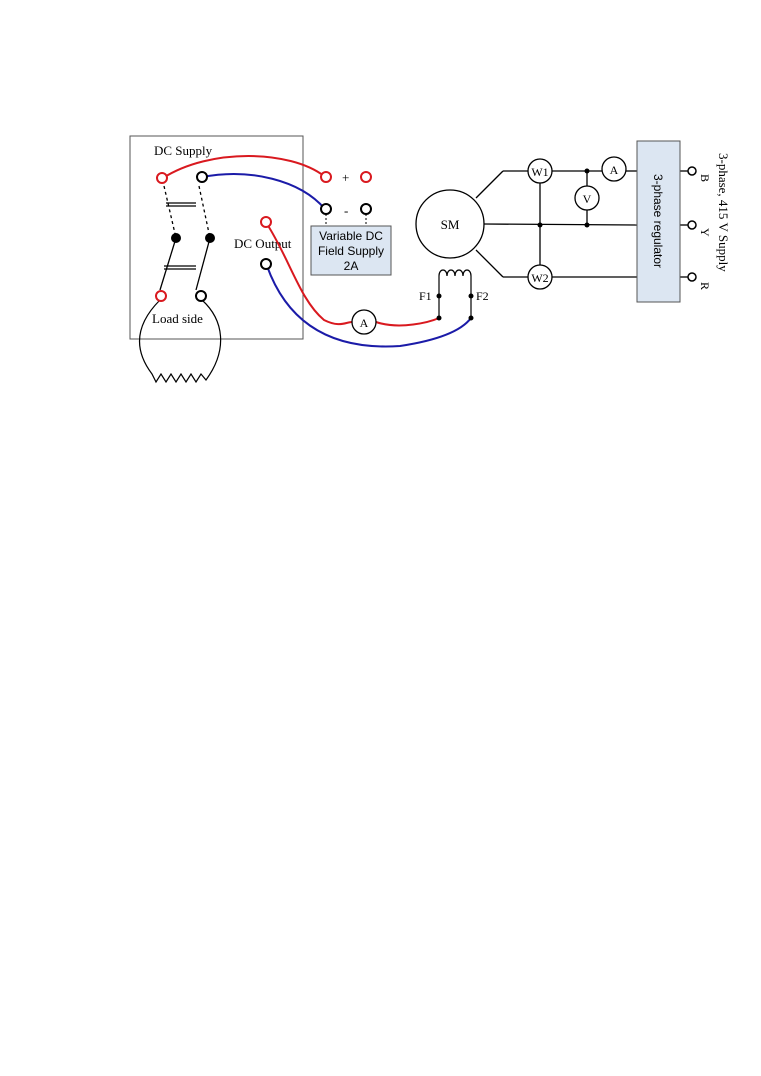  I want to click on load-side-label: Load side, so click(177, 318).